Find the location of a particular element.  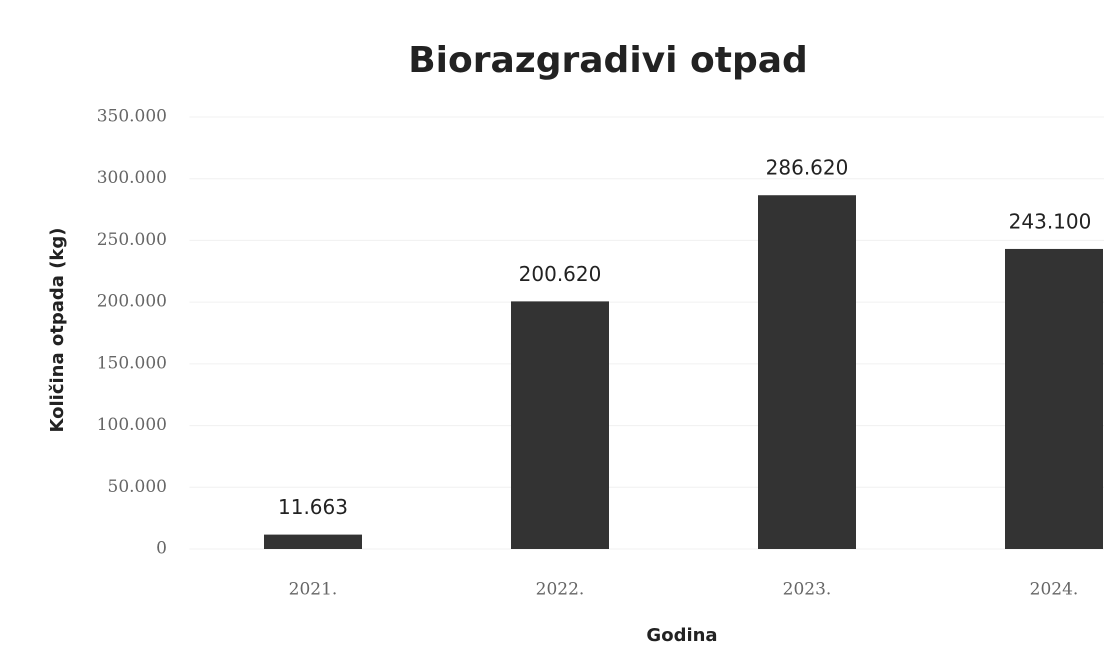

y-tick-label: 300.000 is located at coordinates (132, 178).